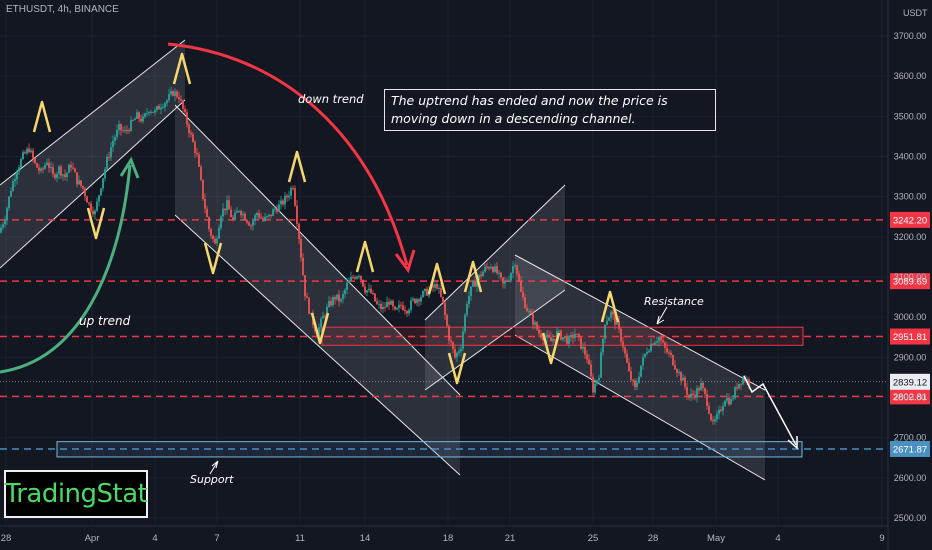 The image size is (932, 550). I want to click on x-tick-label: Apr, so click(92, 538).